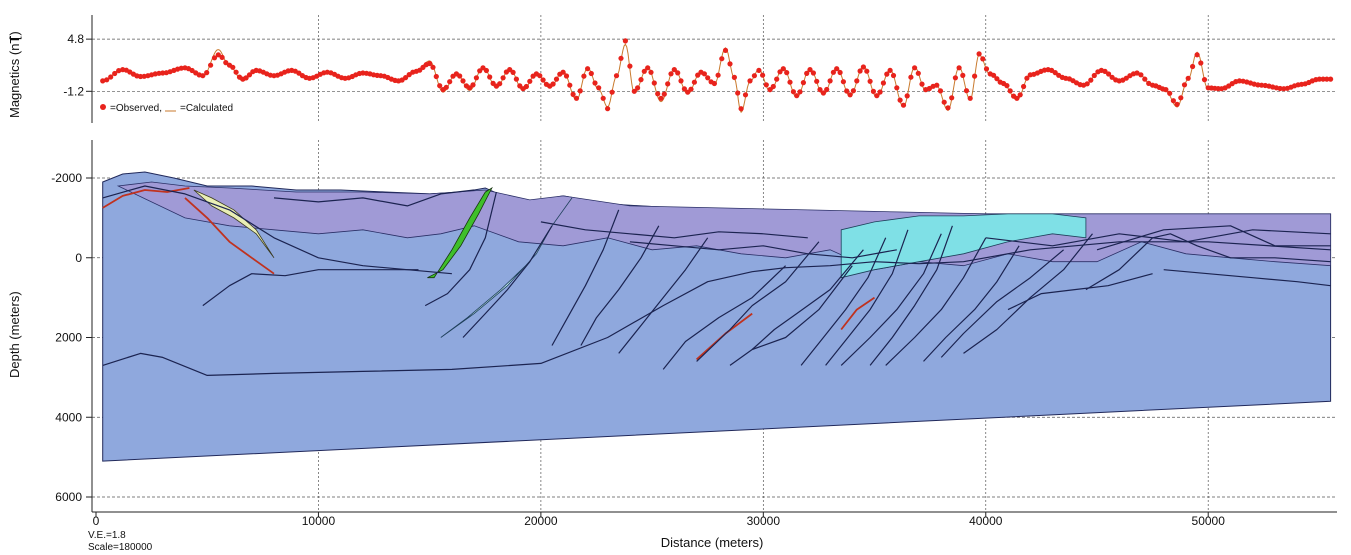 The width and height of the screenshot is (1351, 555). I want to click on magnetics-legend: =Observed, =Calculated, so click(166, 108).